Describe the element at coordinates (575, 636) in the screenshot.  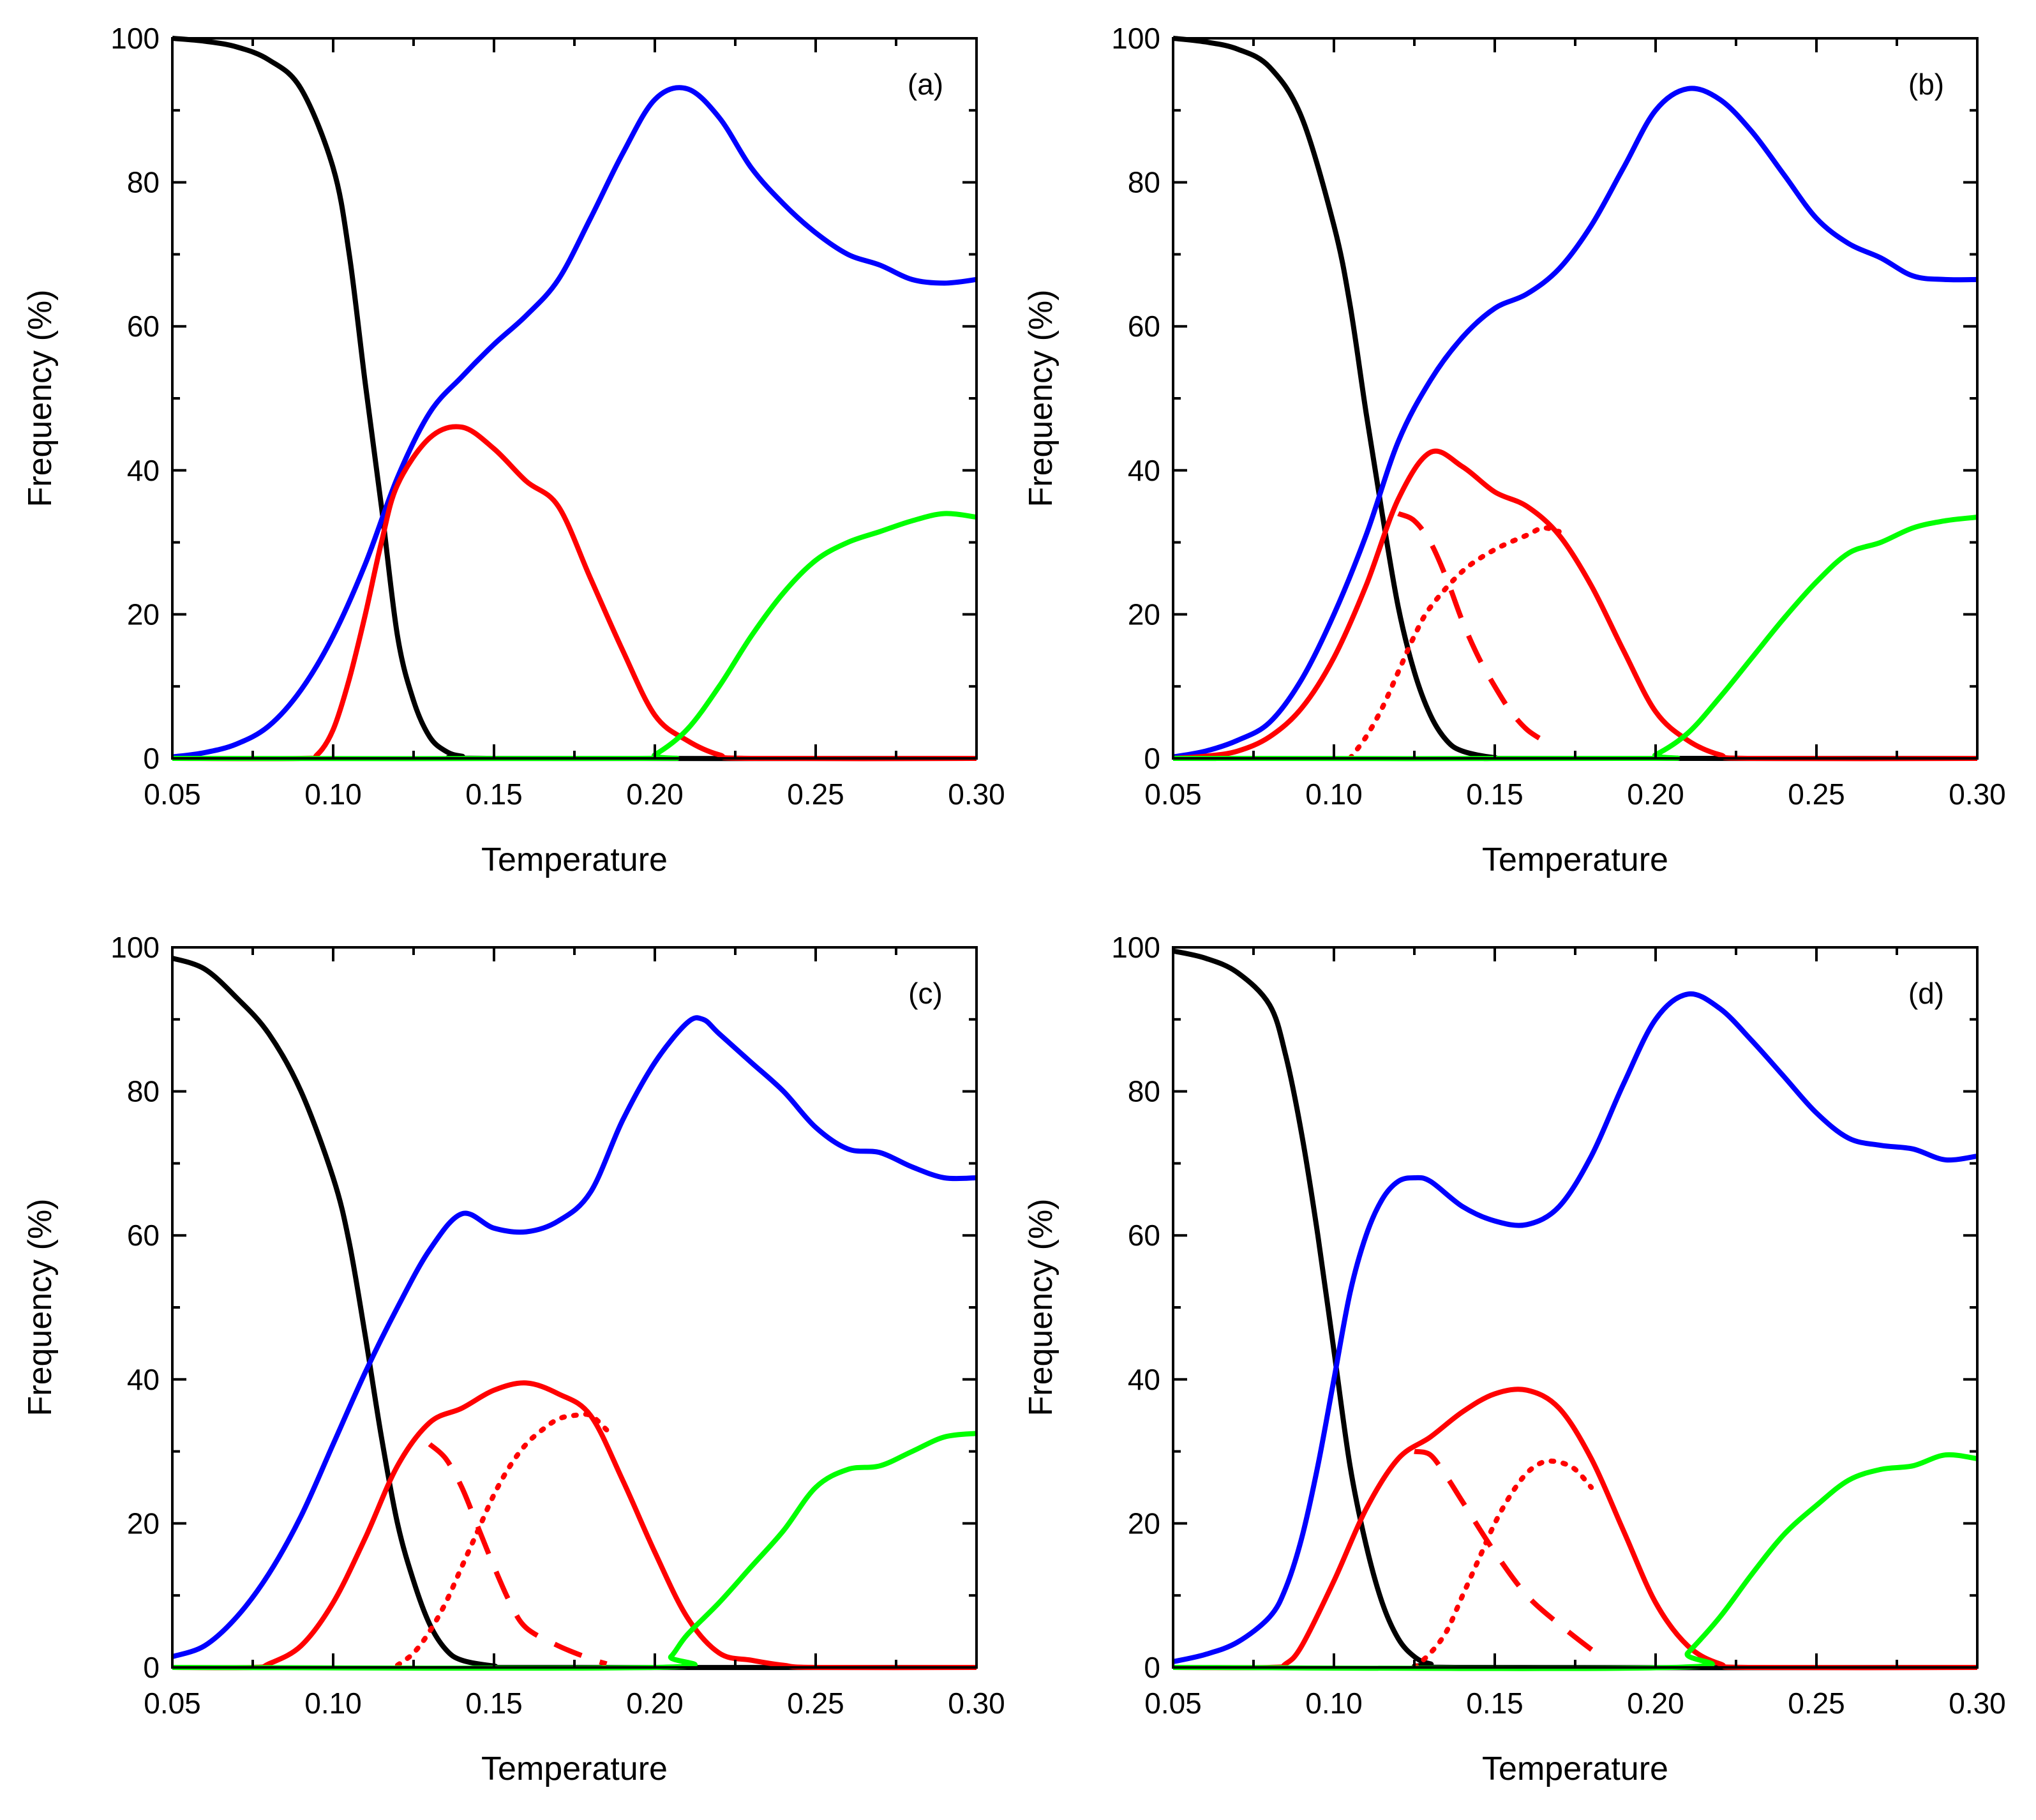
I see `series-line-4-solid` at that location.